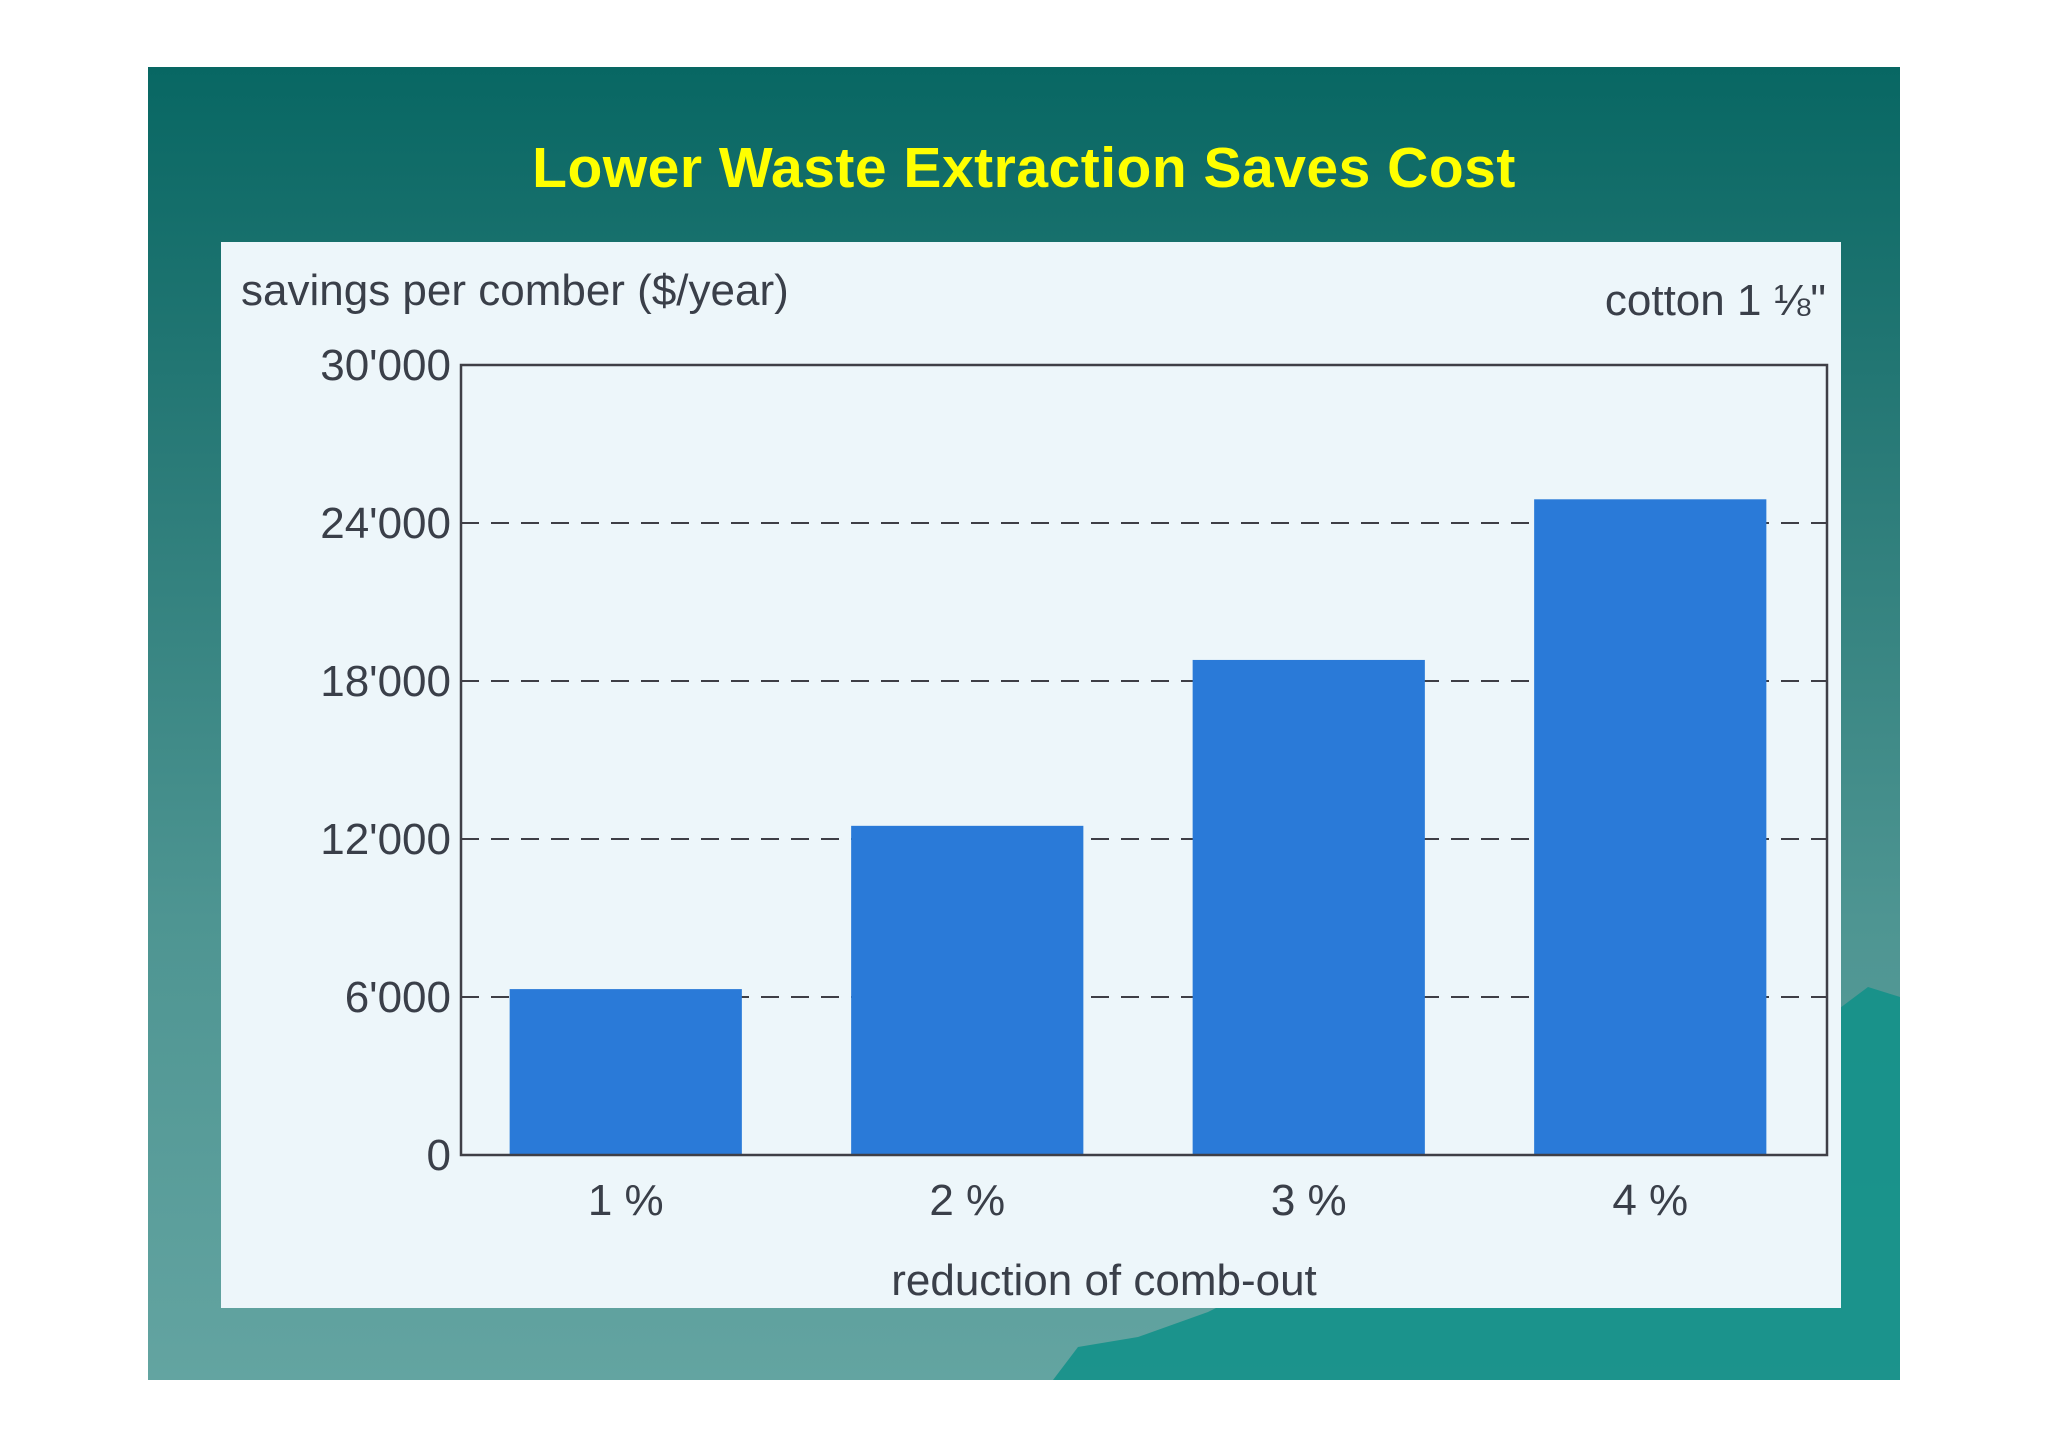 Image resolution: width=2048 pixels, height=1447 pixels. What do you see at coordinates (1715, 300) in the screenshot?
I see `chart-annotation: cotton 1 ⅛"` at bounding box center [1715, 300].